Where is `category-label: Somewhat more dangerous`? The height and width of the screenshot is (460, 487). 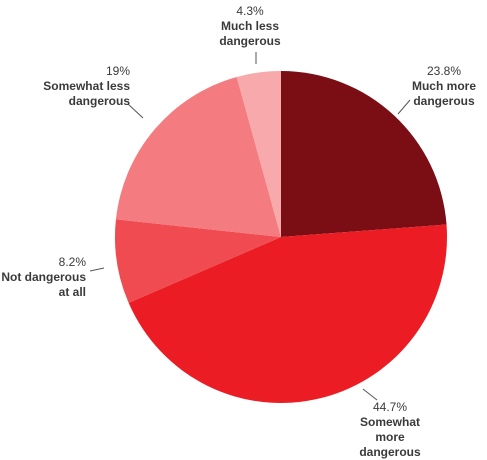
category-label: Somewhat more dangerous is located at coordinates (390, 437).